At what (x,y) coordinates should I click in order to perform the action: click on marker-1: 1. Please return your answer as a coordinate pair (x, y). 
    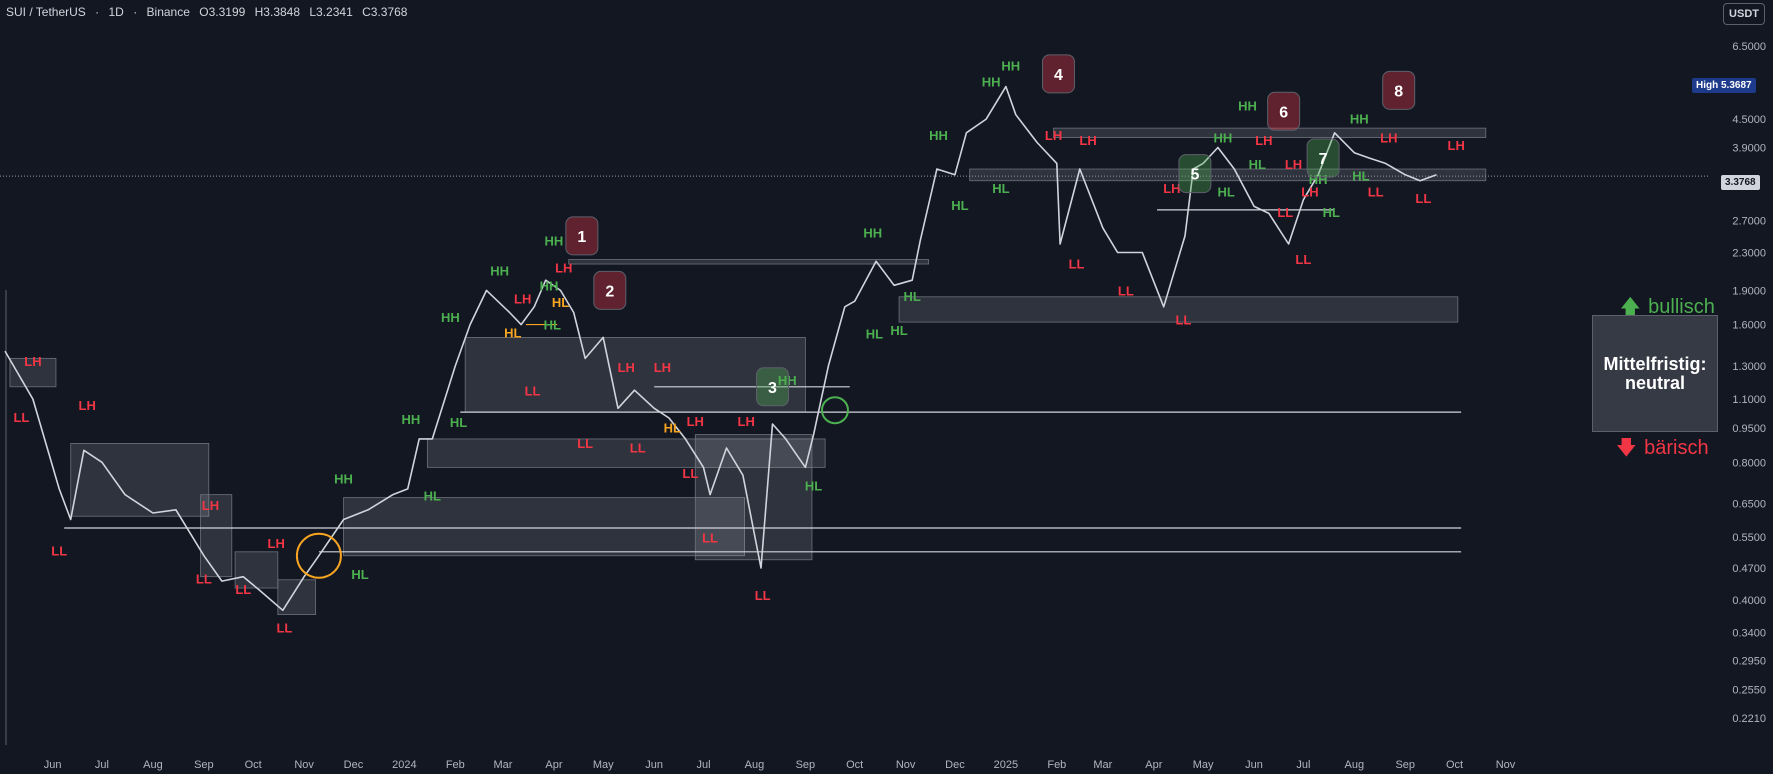
    Looking at the image, I should click on (582, 236).